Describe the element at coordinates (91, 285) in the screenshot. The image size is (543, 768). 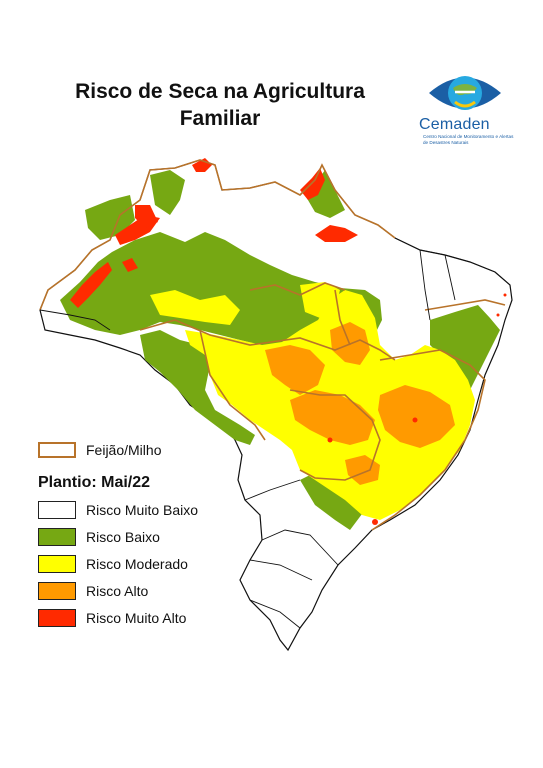
I see `risk-very-high-amazonas` at that location.